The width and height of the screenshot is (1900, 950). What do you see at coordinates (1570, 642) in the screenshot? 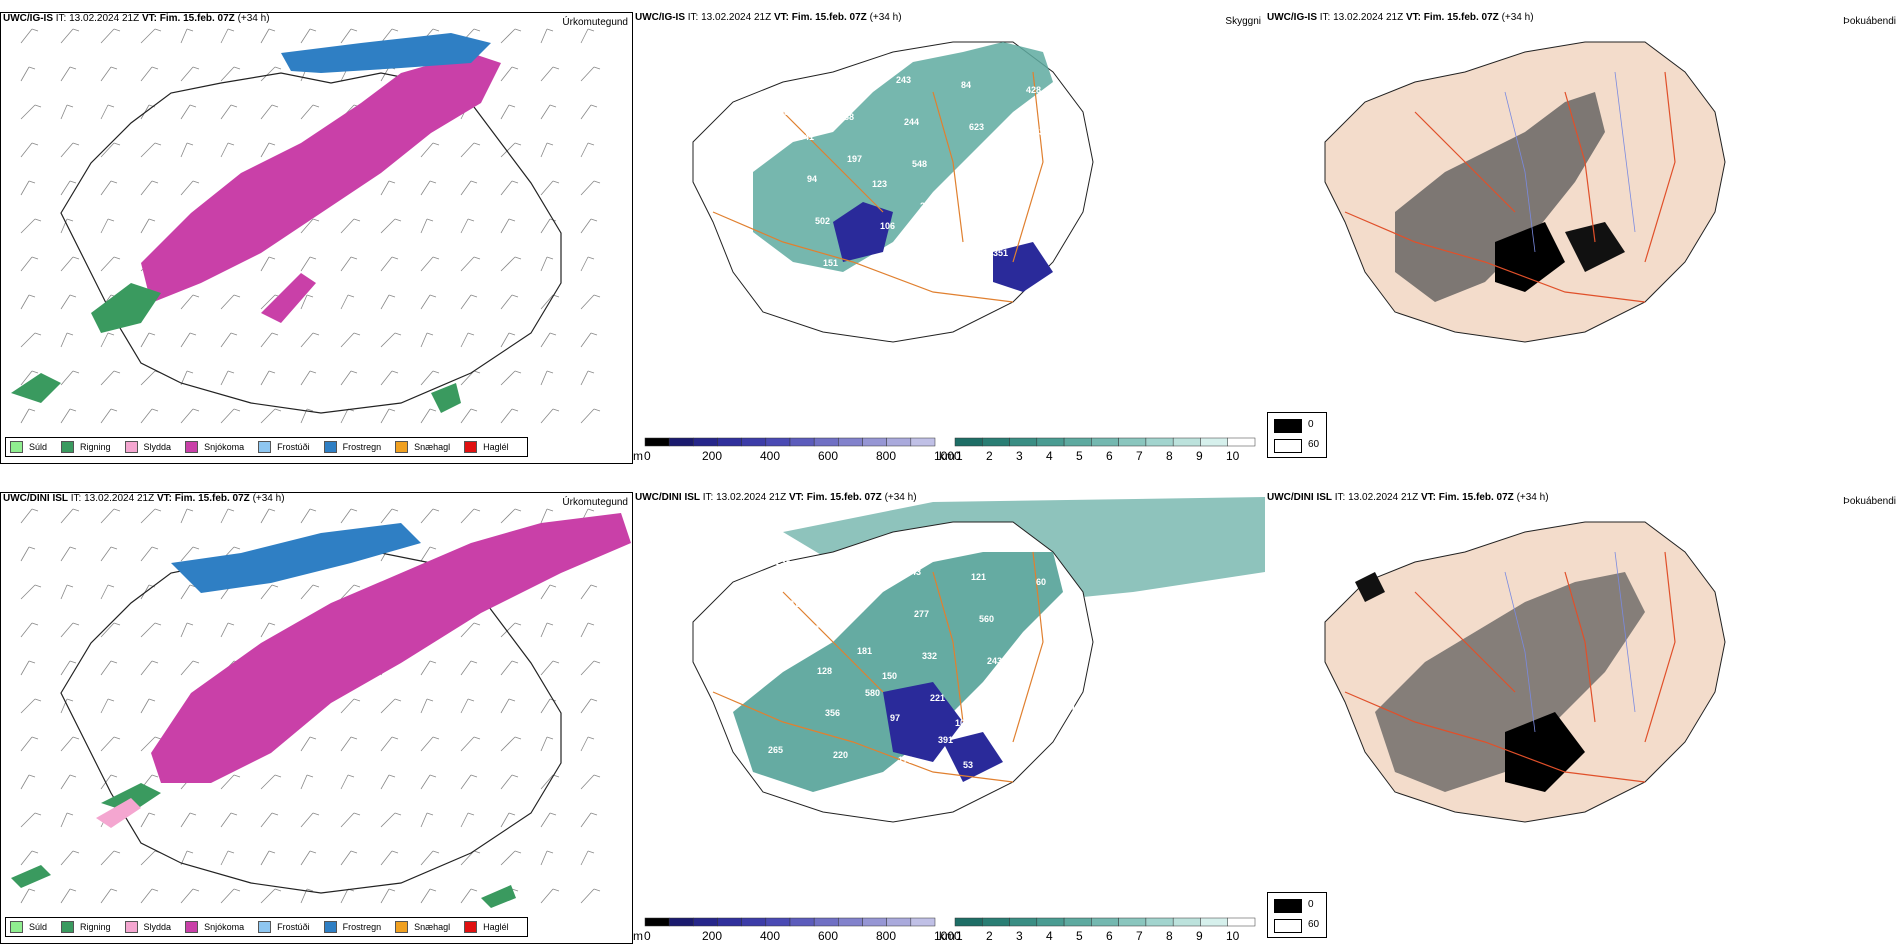
I see `rivers` at bounding box center [1570, 642].